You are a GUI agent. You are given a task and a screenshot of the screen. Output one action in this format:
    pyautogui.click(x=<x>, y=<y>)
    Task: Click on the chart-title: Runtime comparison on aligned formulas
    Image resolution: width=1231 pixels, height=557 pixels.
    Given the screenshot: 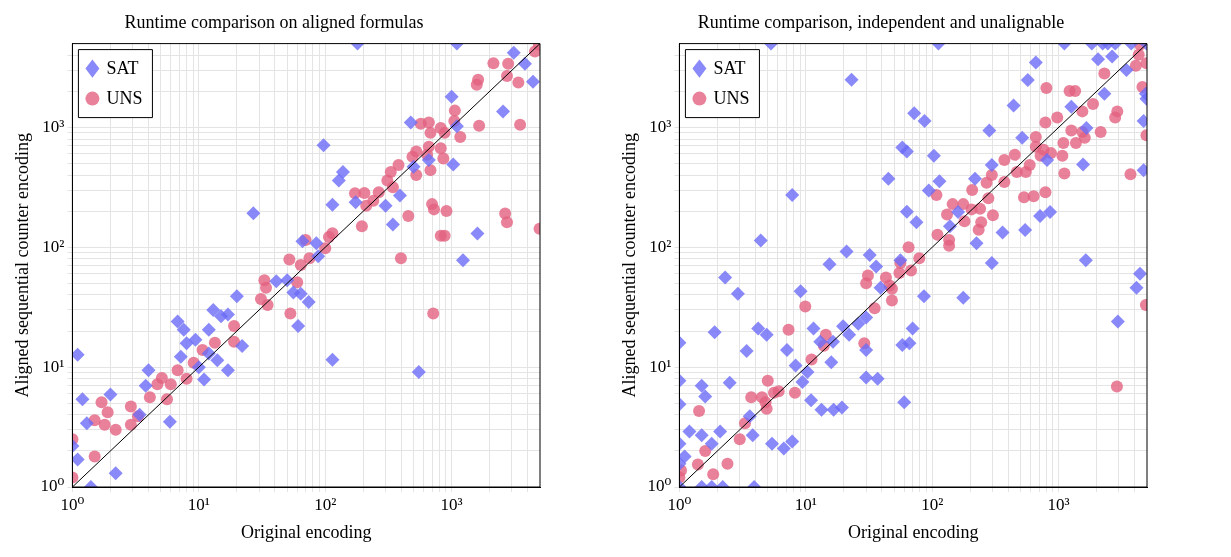 What is the action you would take?
    pyautogui.click(x=274, y=21)
    